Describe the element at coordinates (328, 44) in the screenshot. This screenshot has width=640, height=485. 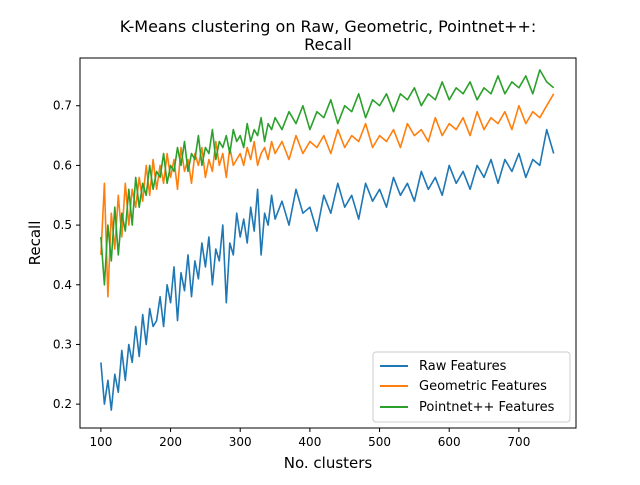
I see `chart-title-line2: Recall` at that location.